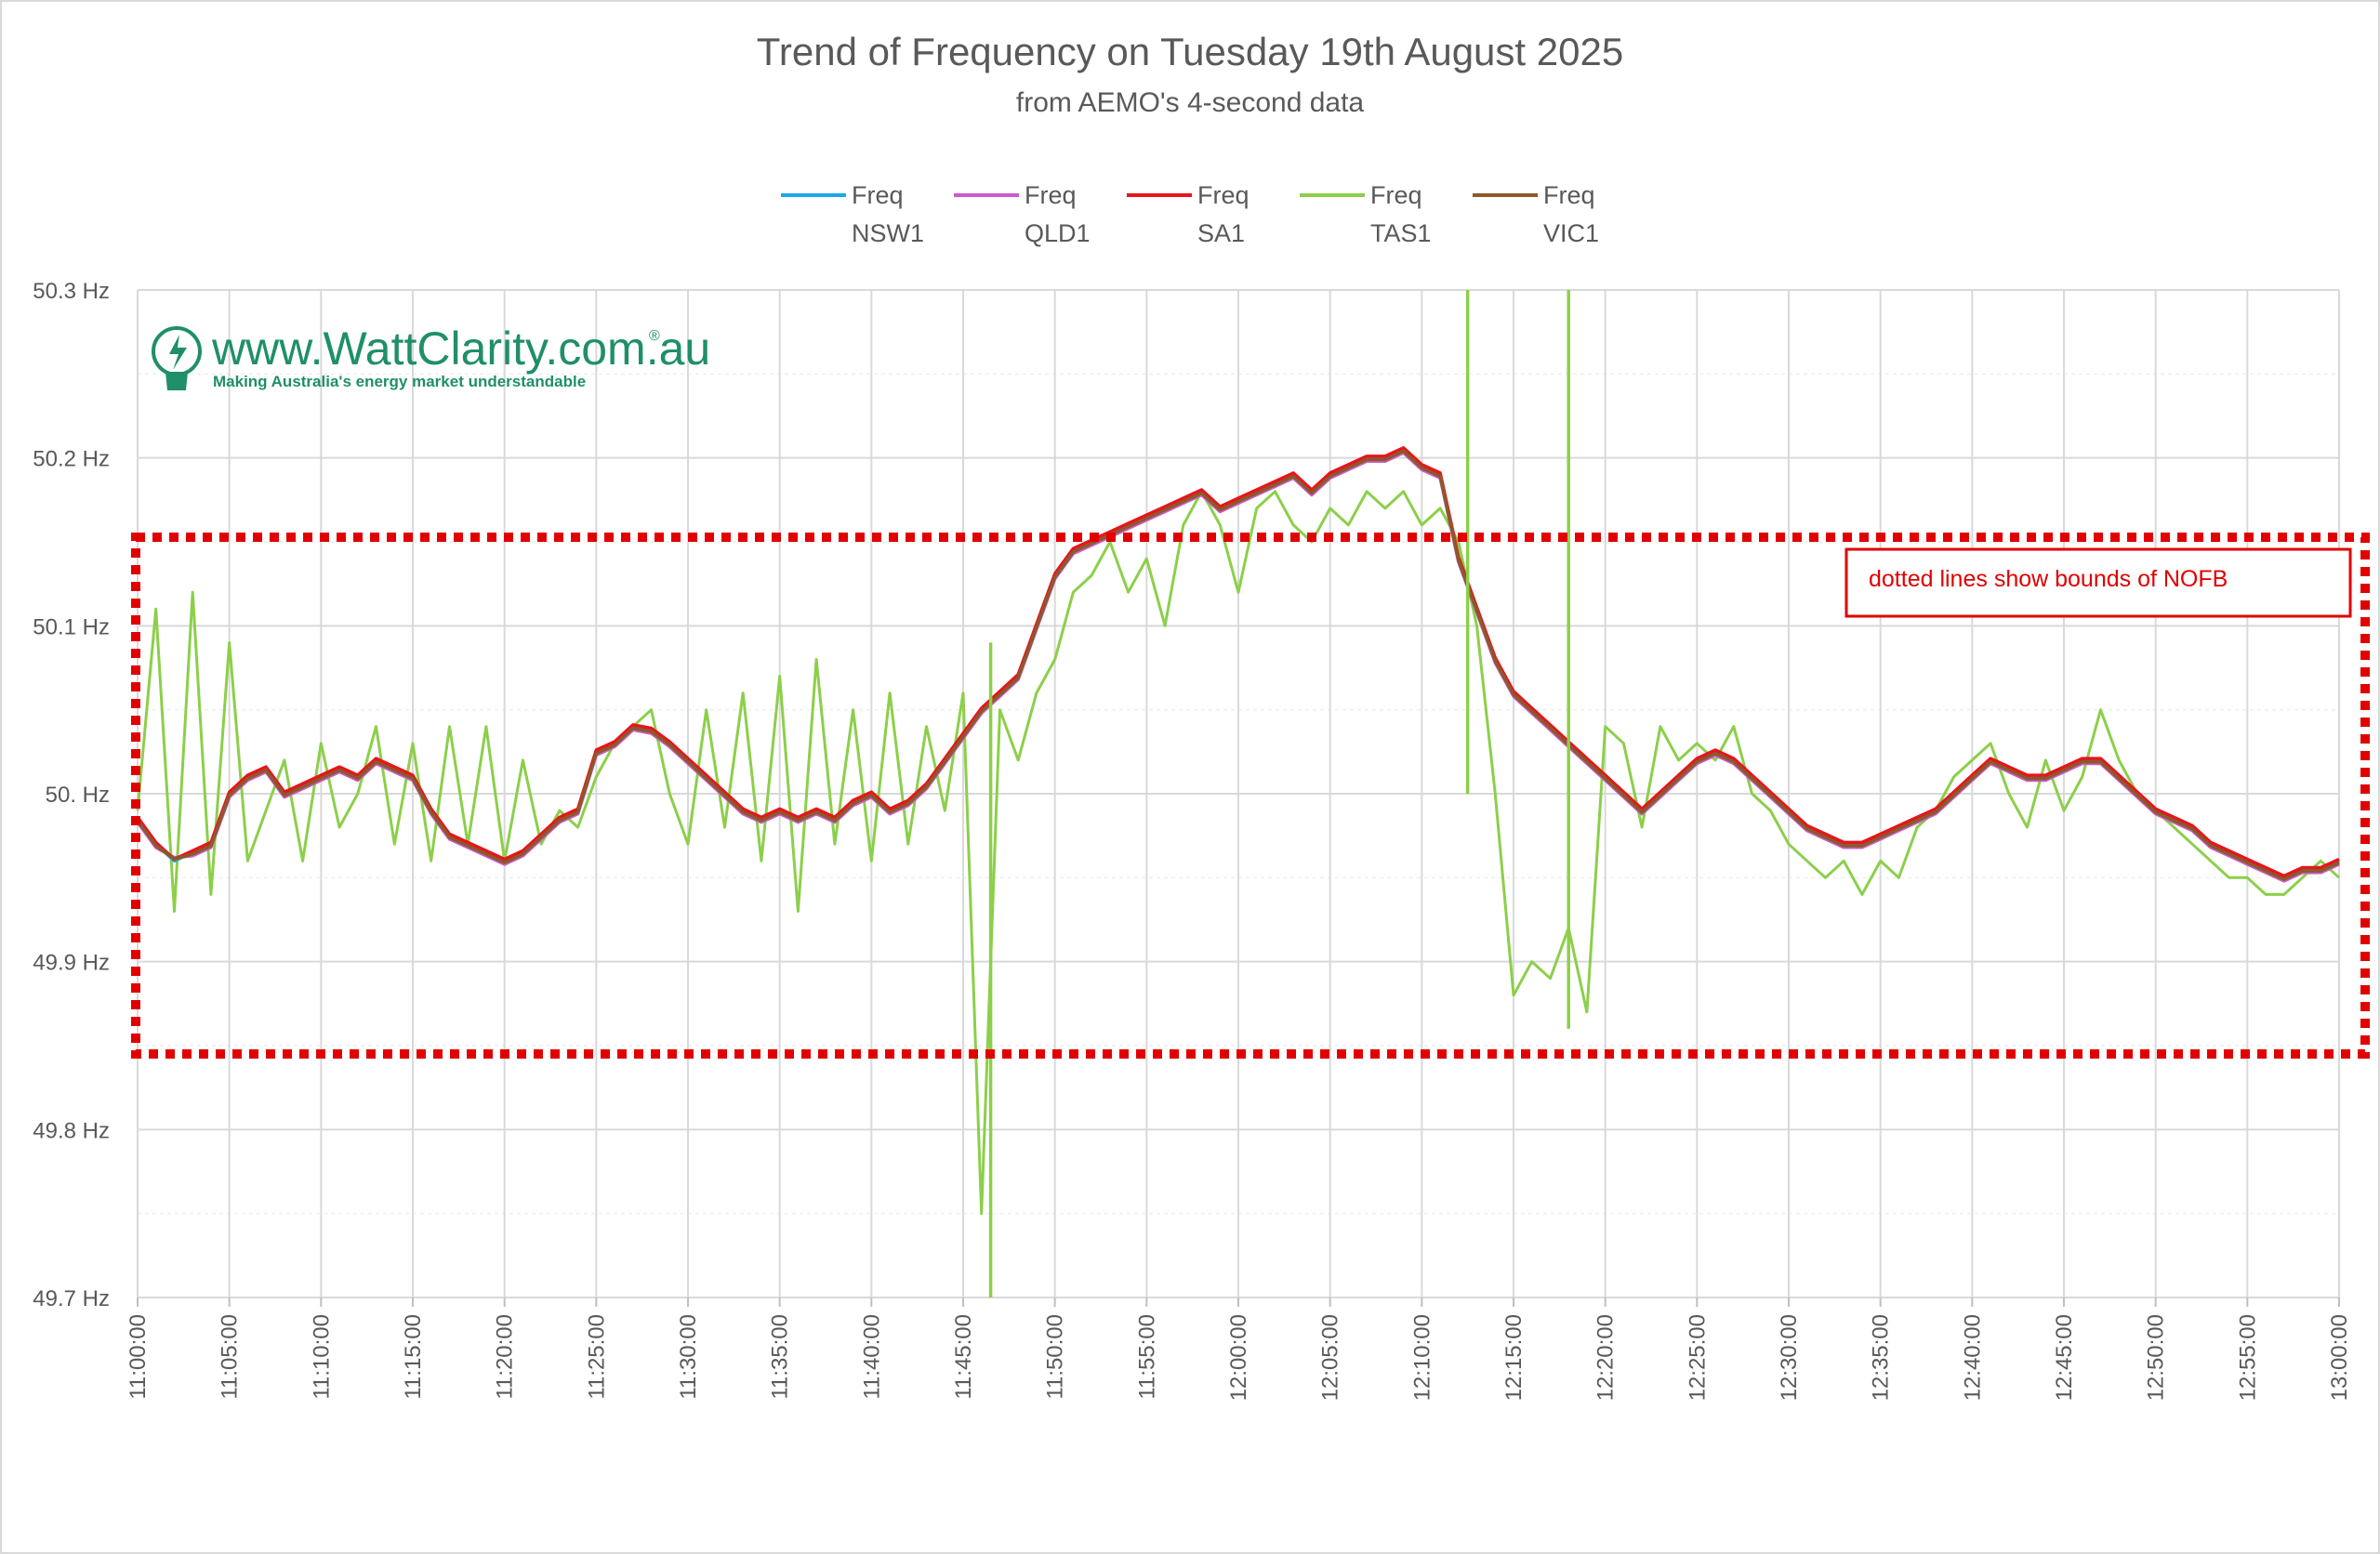 The height and width of the screenshot is (1554, 2380). What do you see at coordinates (1058, 233) in the screenshot?
I see `legend-region: QLD1` at bounding box center [1058, 233].